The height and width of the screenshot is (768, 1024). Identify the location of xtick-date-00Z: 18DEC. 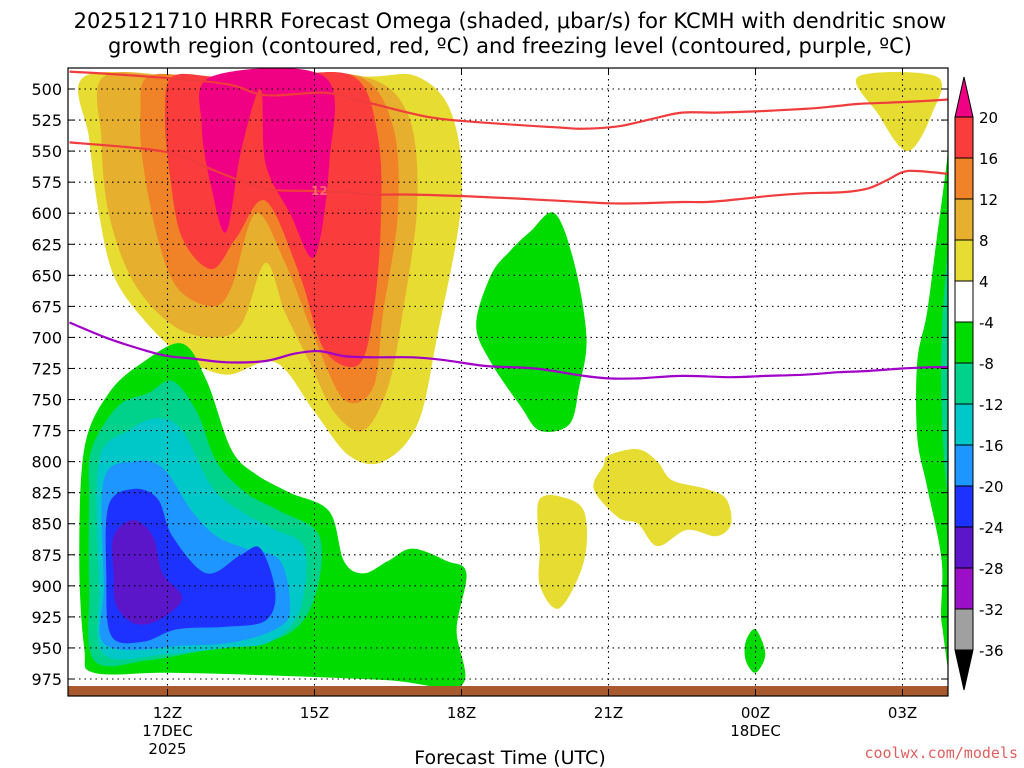
(755, 731).